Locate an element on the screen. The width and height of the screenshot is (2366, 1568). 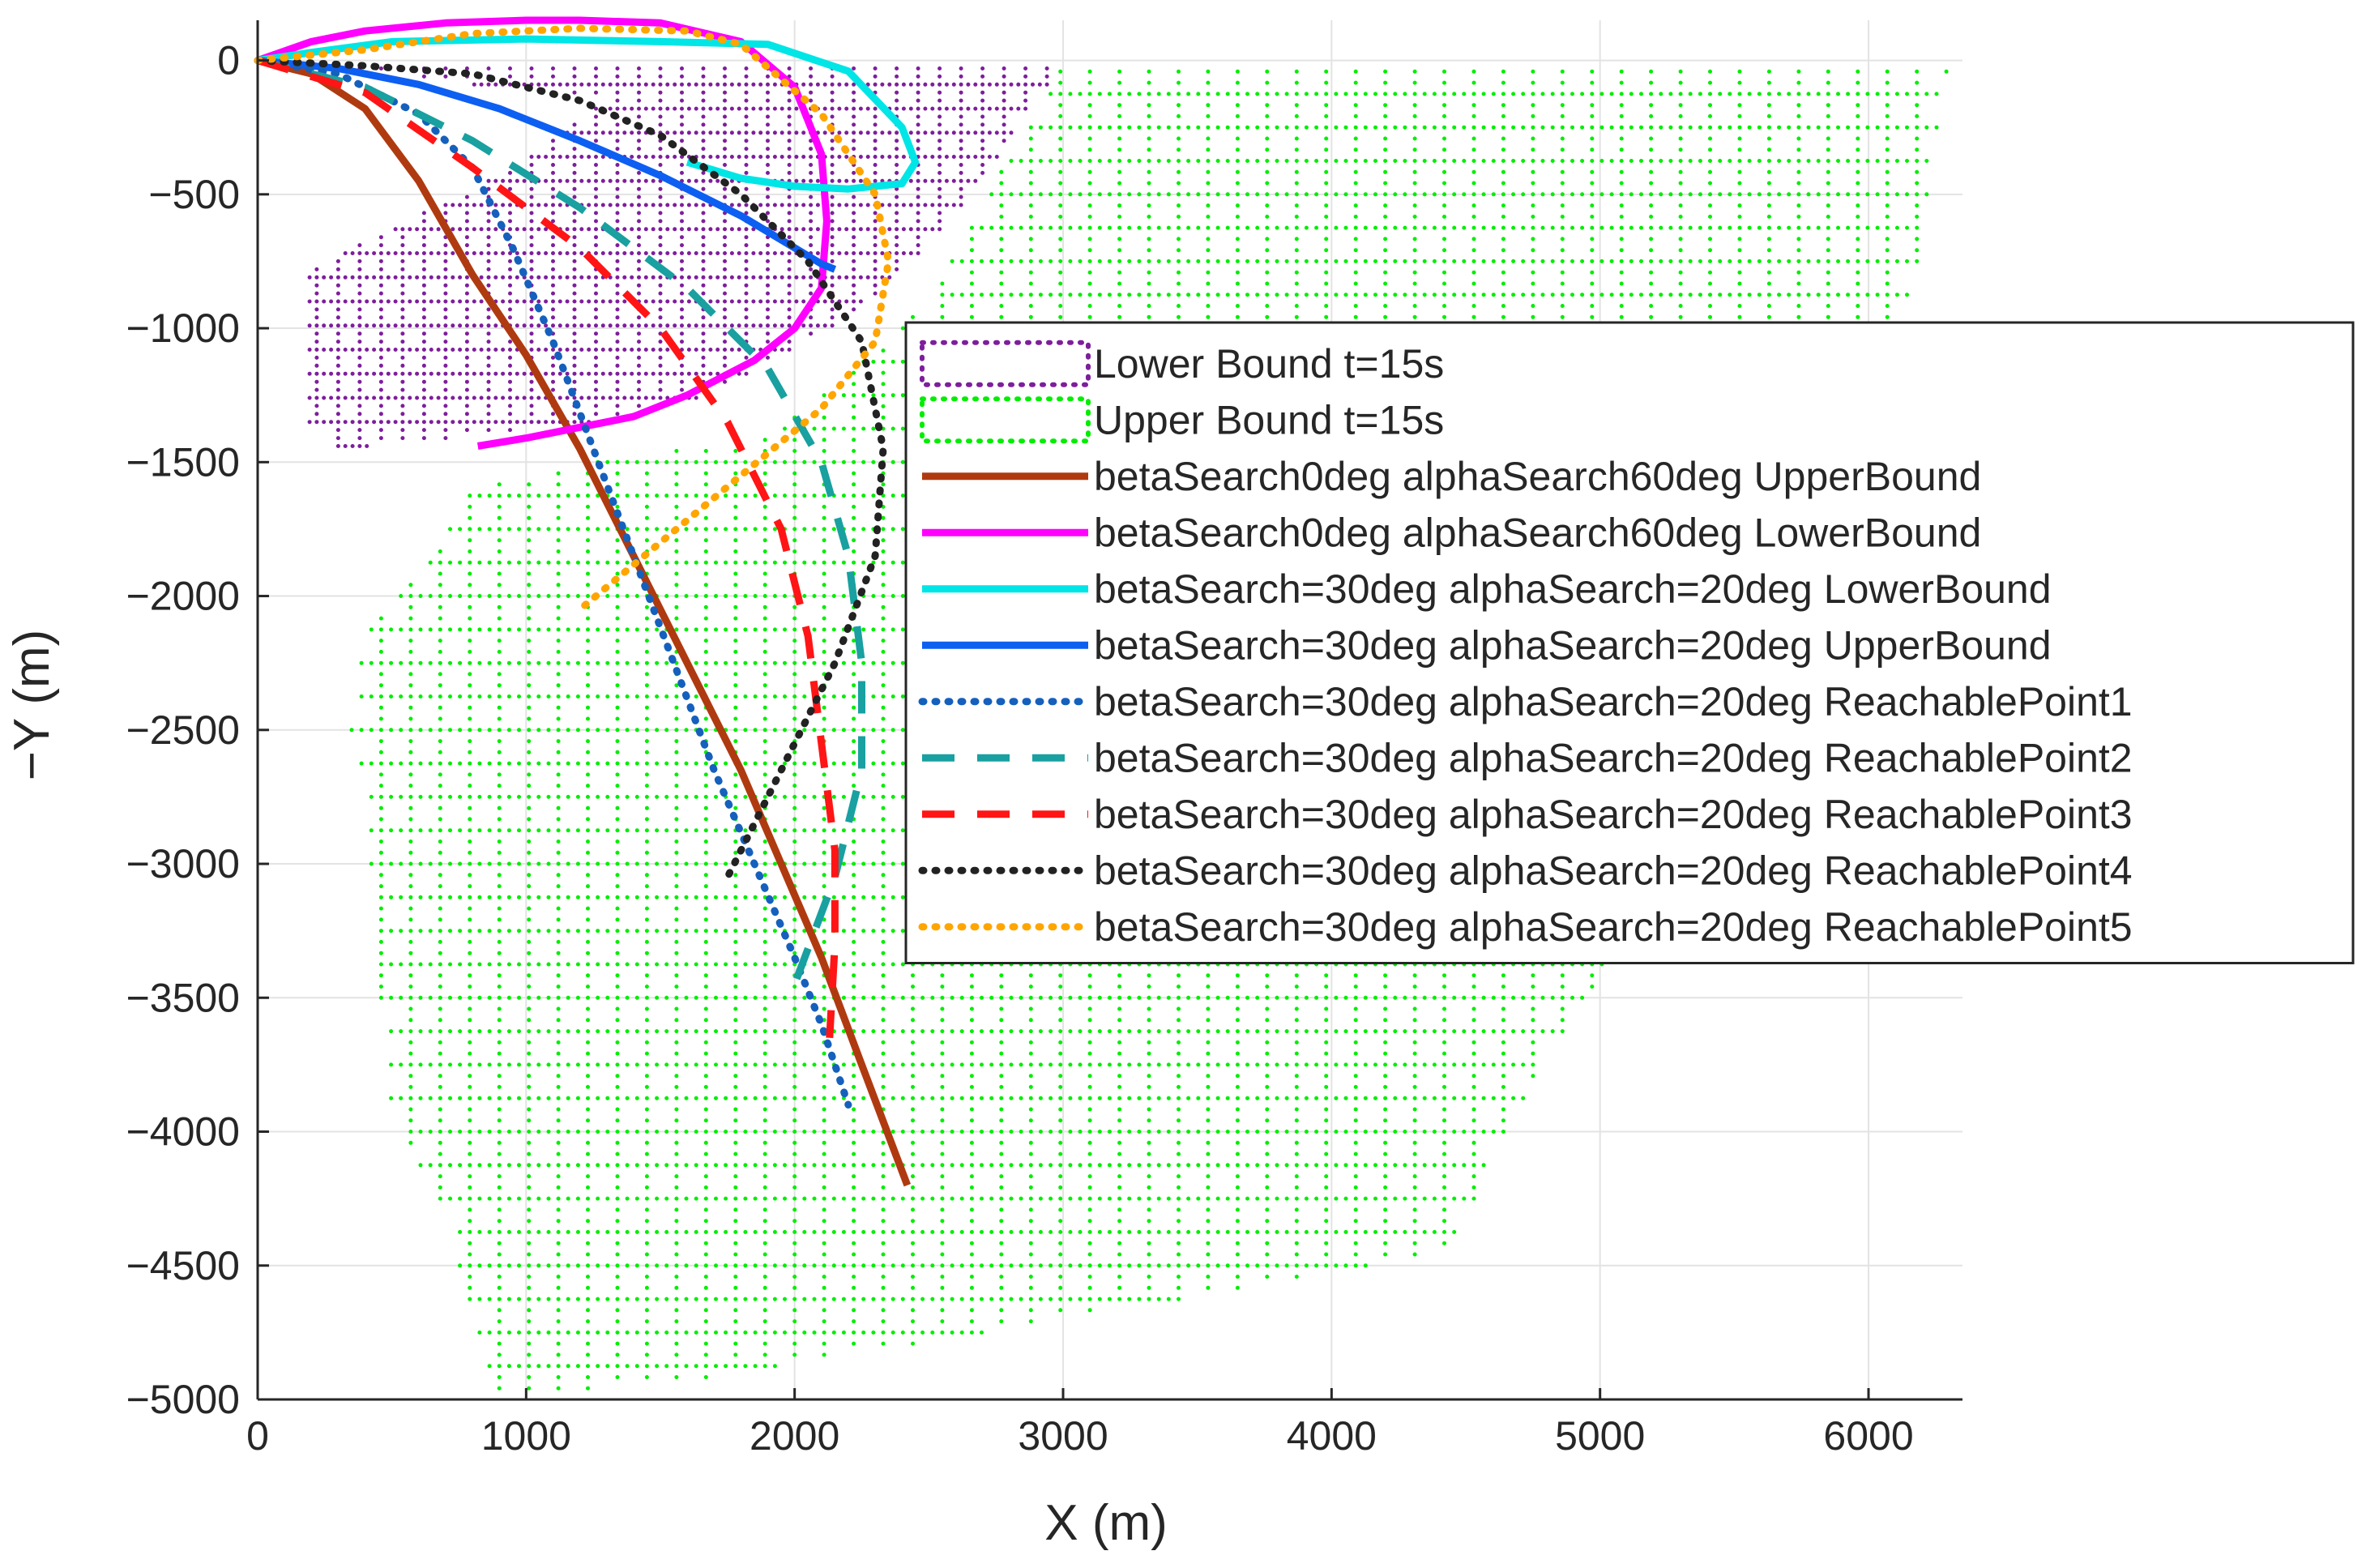
x-tick-label: 2000 is located at coordinates (794, 1436).